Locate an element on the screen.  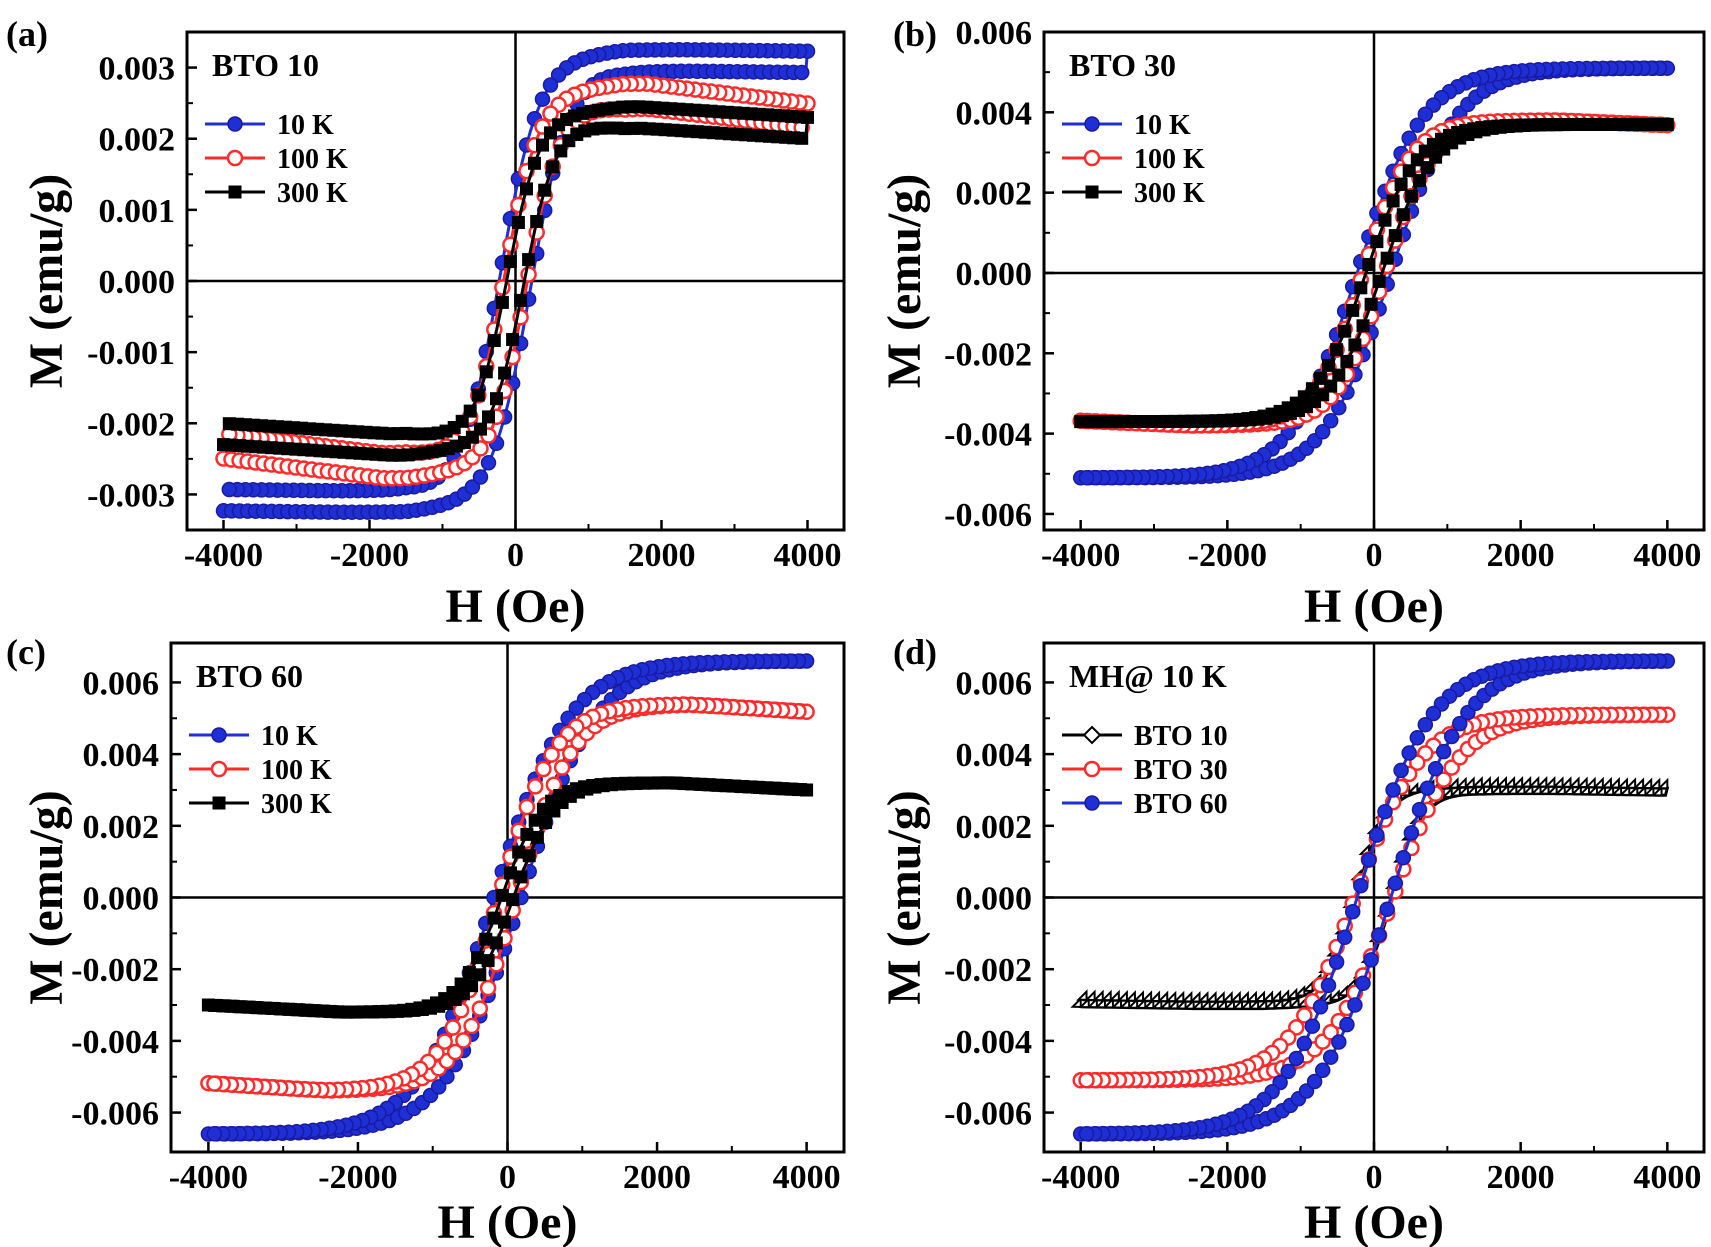
legend-marker is located at coordinates (1092, 158).